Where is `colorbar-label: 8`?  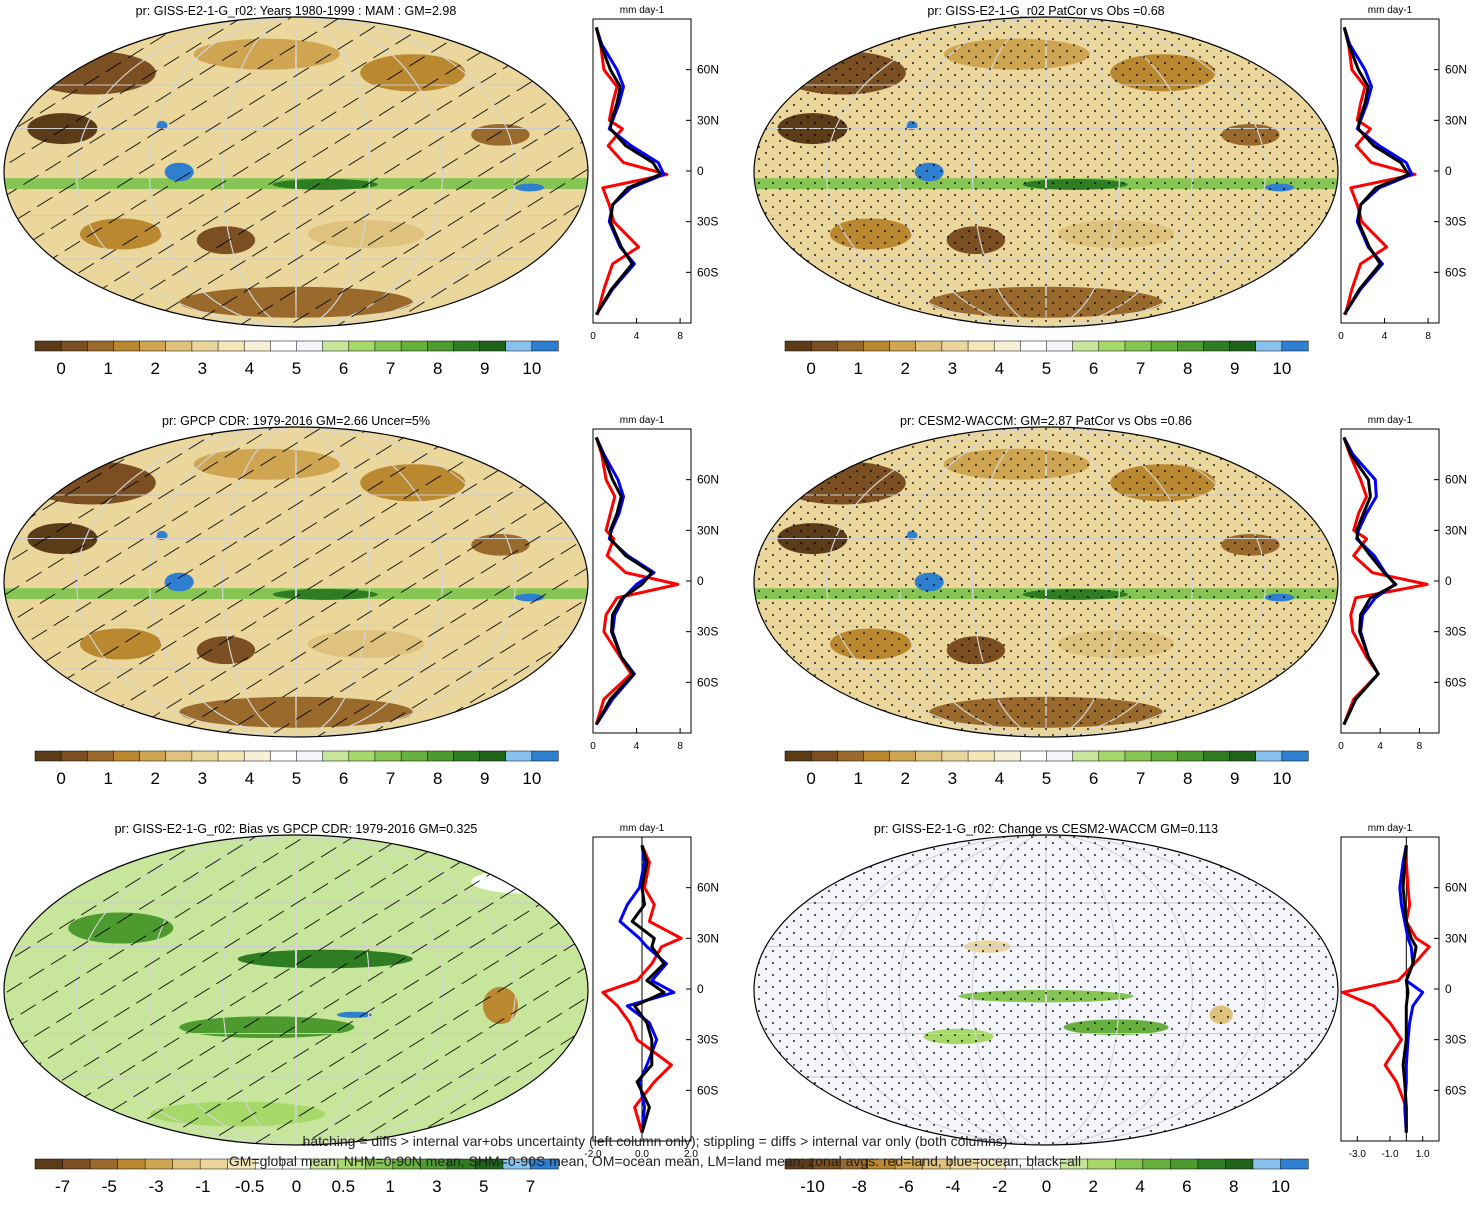
colorbar-label: 8 is located at coordinates (437, 368).